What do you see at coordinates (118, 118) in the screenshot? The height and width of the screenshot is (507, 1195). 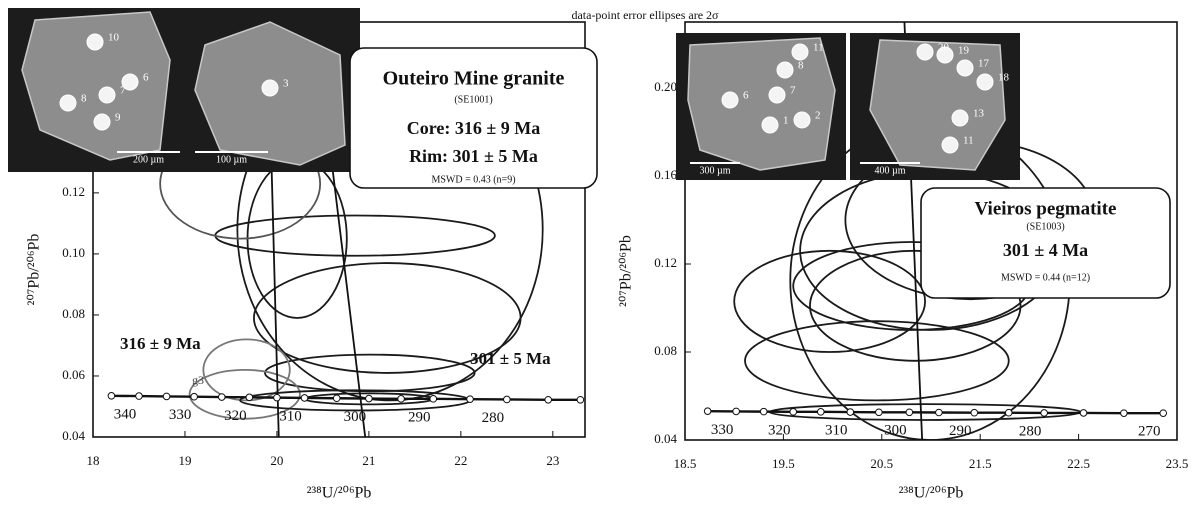 I see `spot-label: 9` at bounding box center [118, 118].